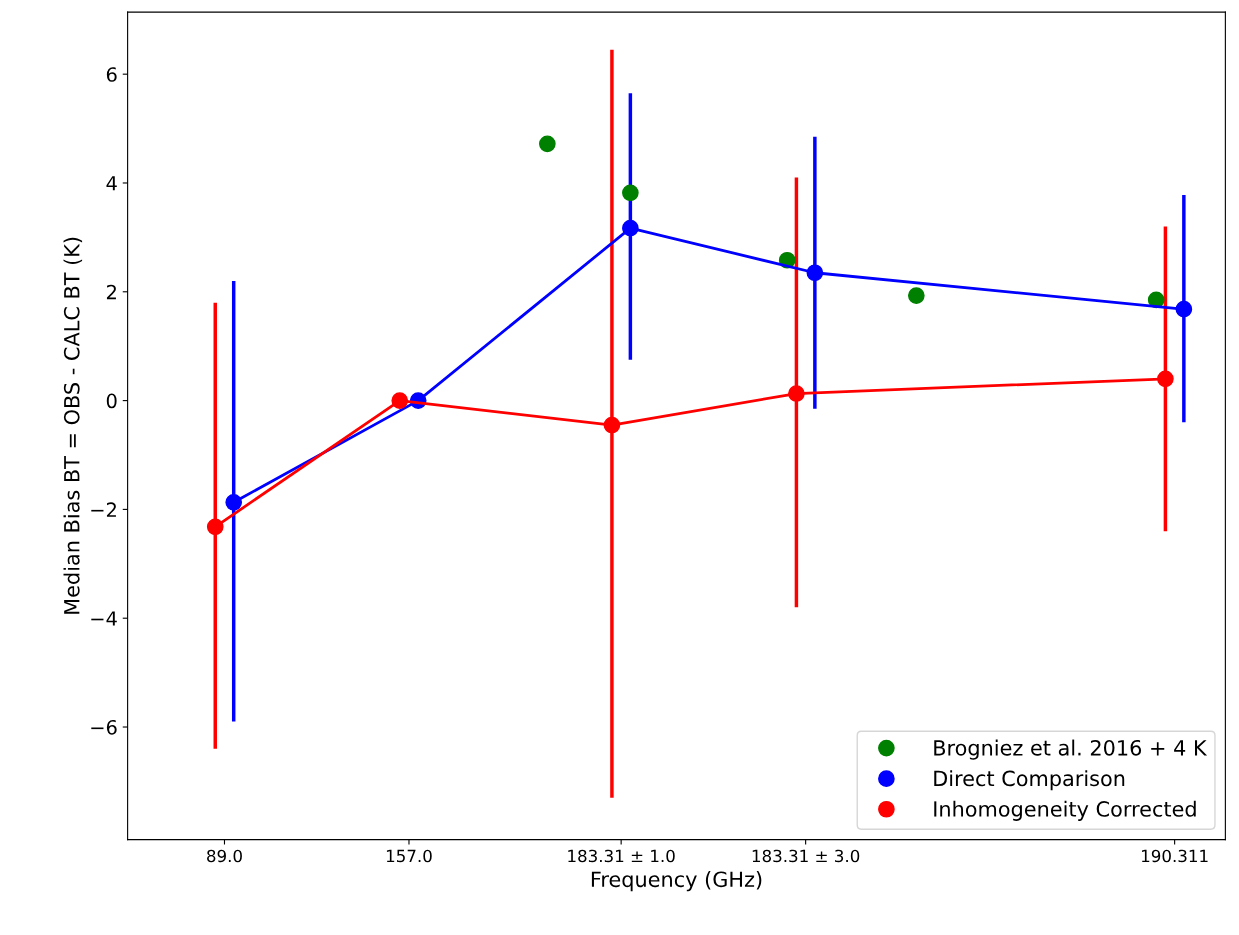 This screenshot has width=1239, height=935. What do you see at coordinates (103, 509) in the screenshot?
I see `y-tick-label: −2` at bounding box center [103, 509].